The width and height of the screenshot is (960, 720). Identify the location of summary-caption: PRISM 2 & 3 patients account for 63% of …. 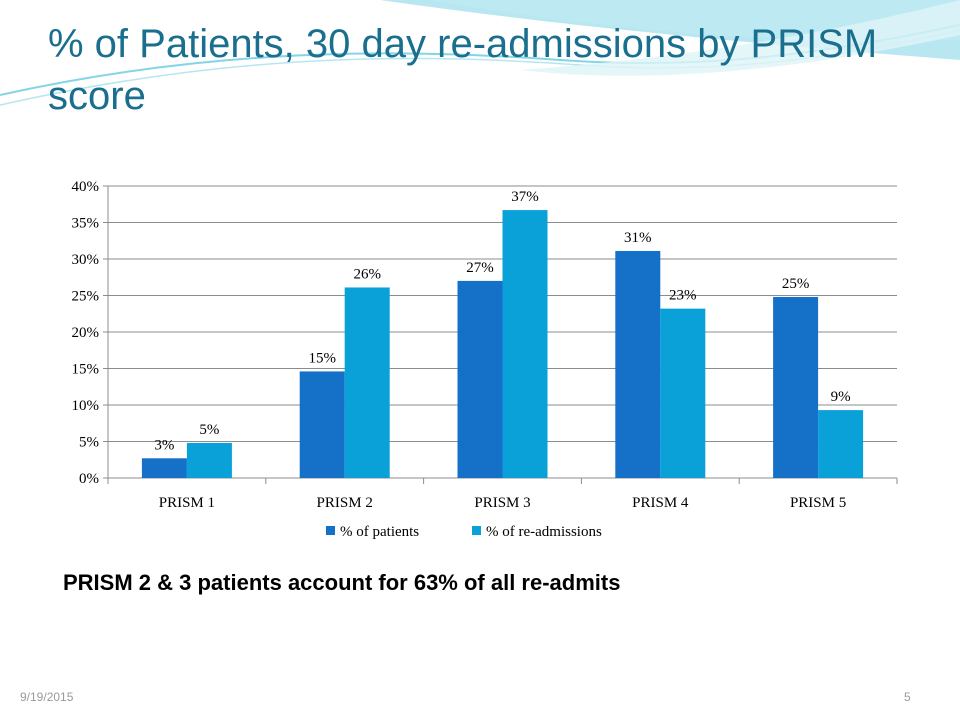
(342, 582).